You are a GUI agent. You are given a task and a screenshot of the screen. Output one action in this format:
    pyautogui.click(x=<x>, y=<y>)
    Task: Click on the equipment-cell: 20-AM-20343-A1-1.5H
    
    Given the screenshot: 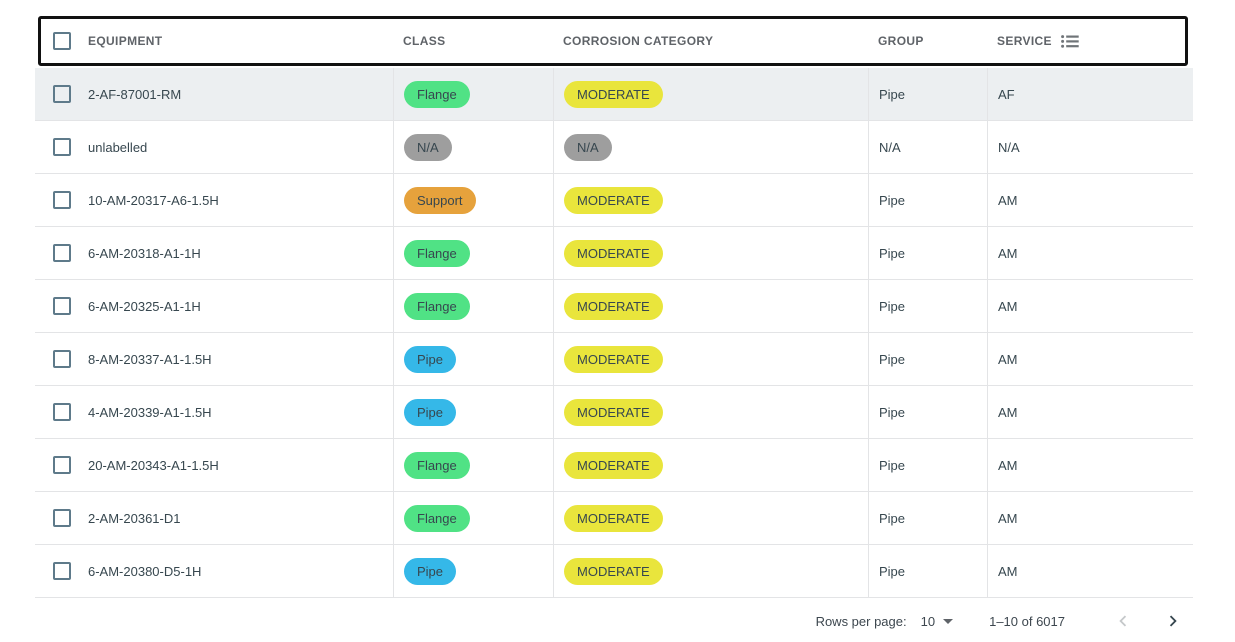 What is the action you would take?
    pyautogui.click(x=214, y=465)
    